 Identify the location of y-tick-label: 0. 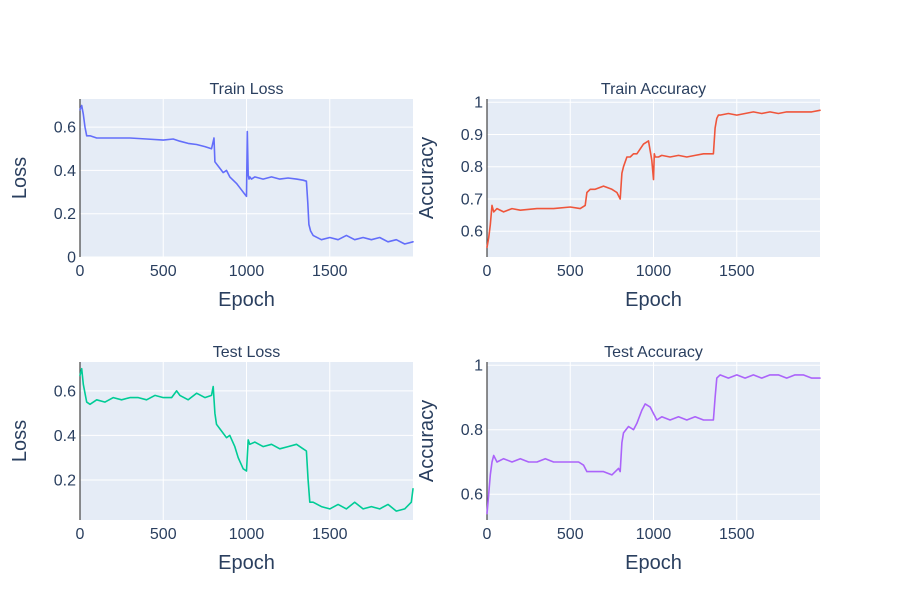
(71, 258).